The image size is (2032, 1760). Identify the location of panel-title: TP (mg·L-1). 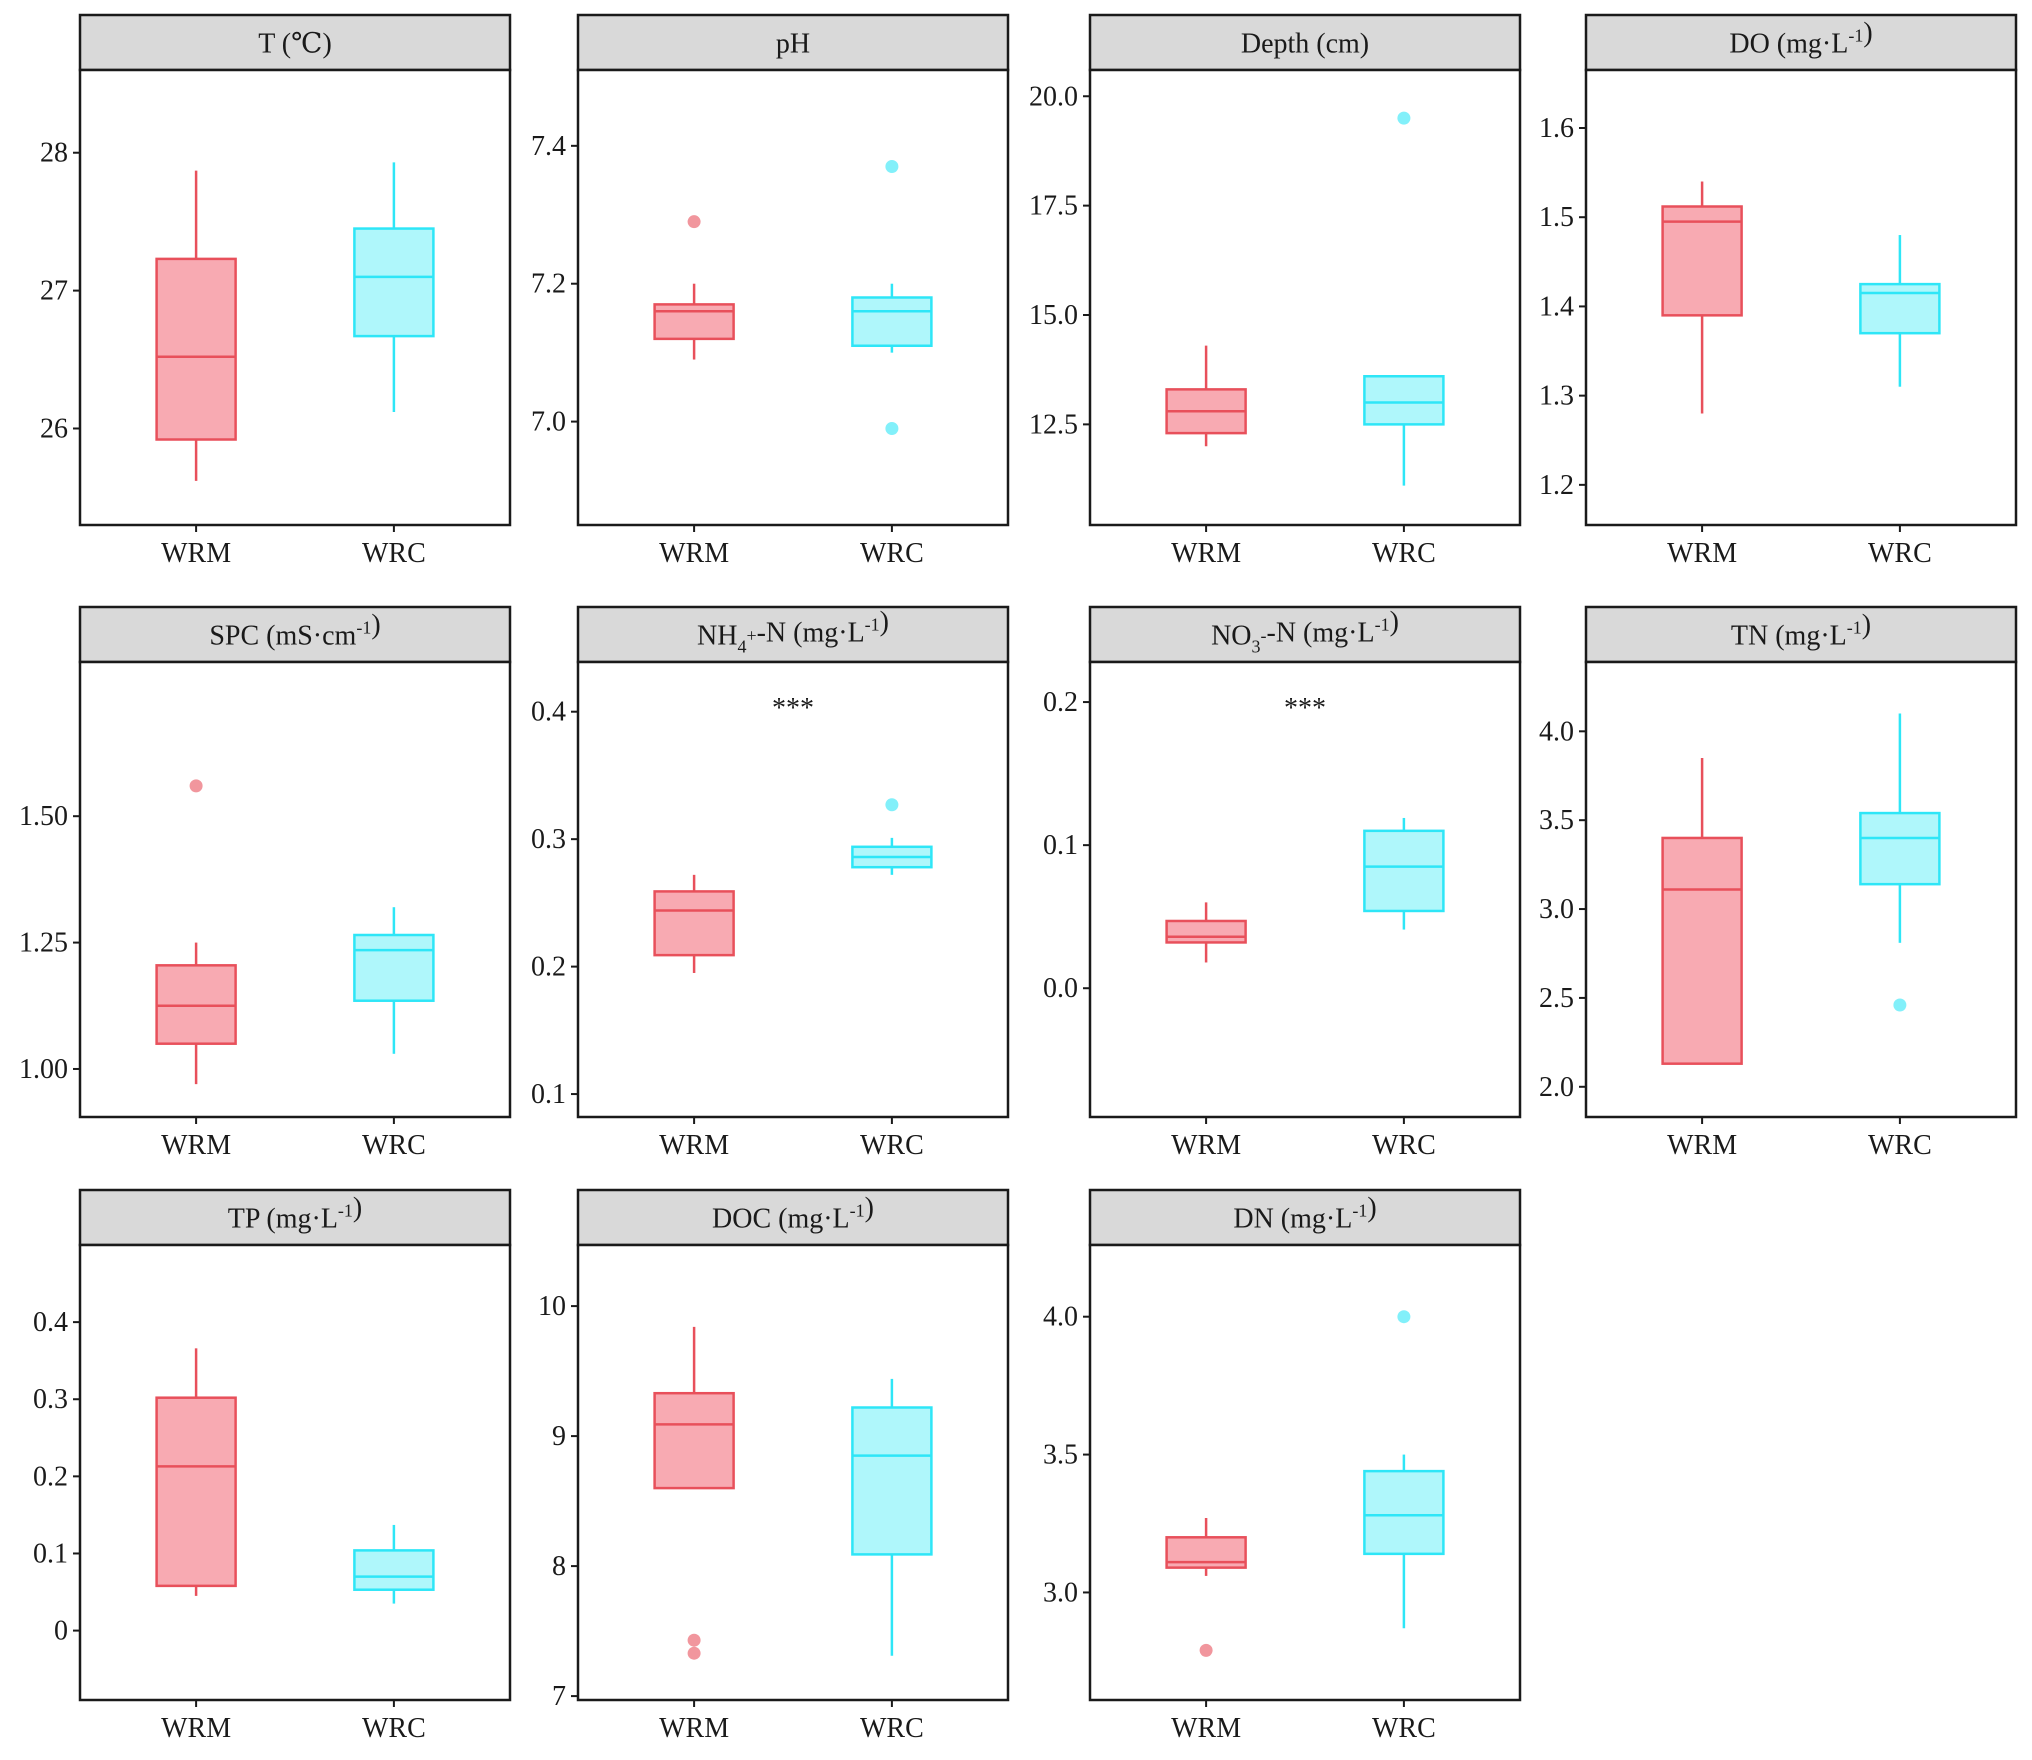
(295, 1214).